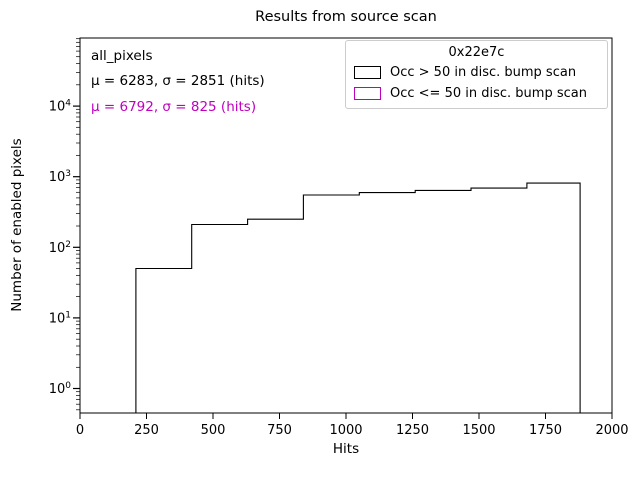 This screenshot has width=640, height=480. I want to click on legend-entry-label: Occ <= 50 in disc. bump scan, so click(488, 93).